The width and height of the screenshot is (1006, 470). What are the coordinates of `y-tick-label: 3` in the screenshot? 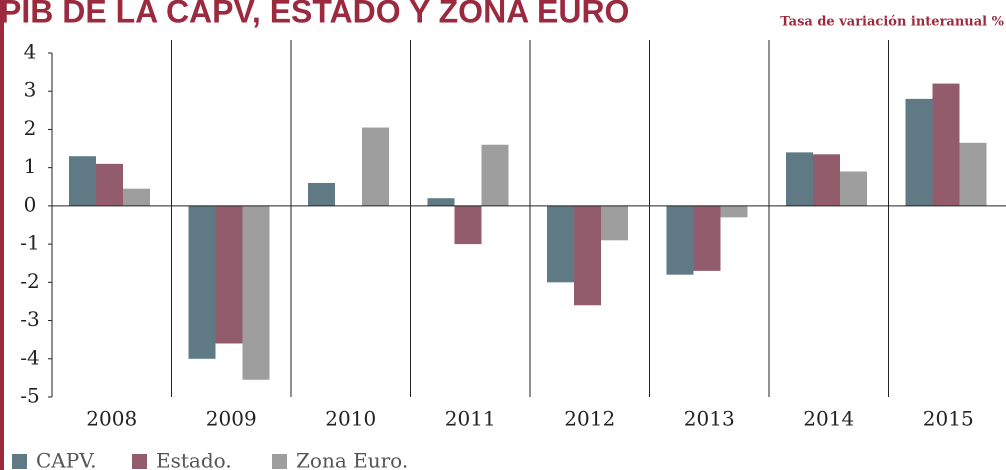 It's located at (30, 90).